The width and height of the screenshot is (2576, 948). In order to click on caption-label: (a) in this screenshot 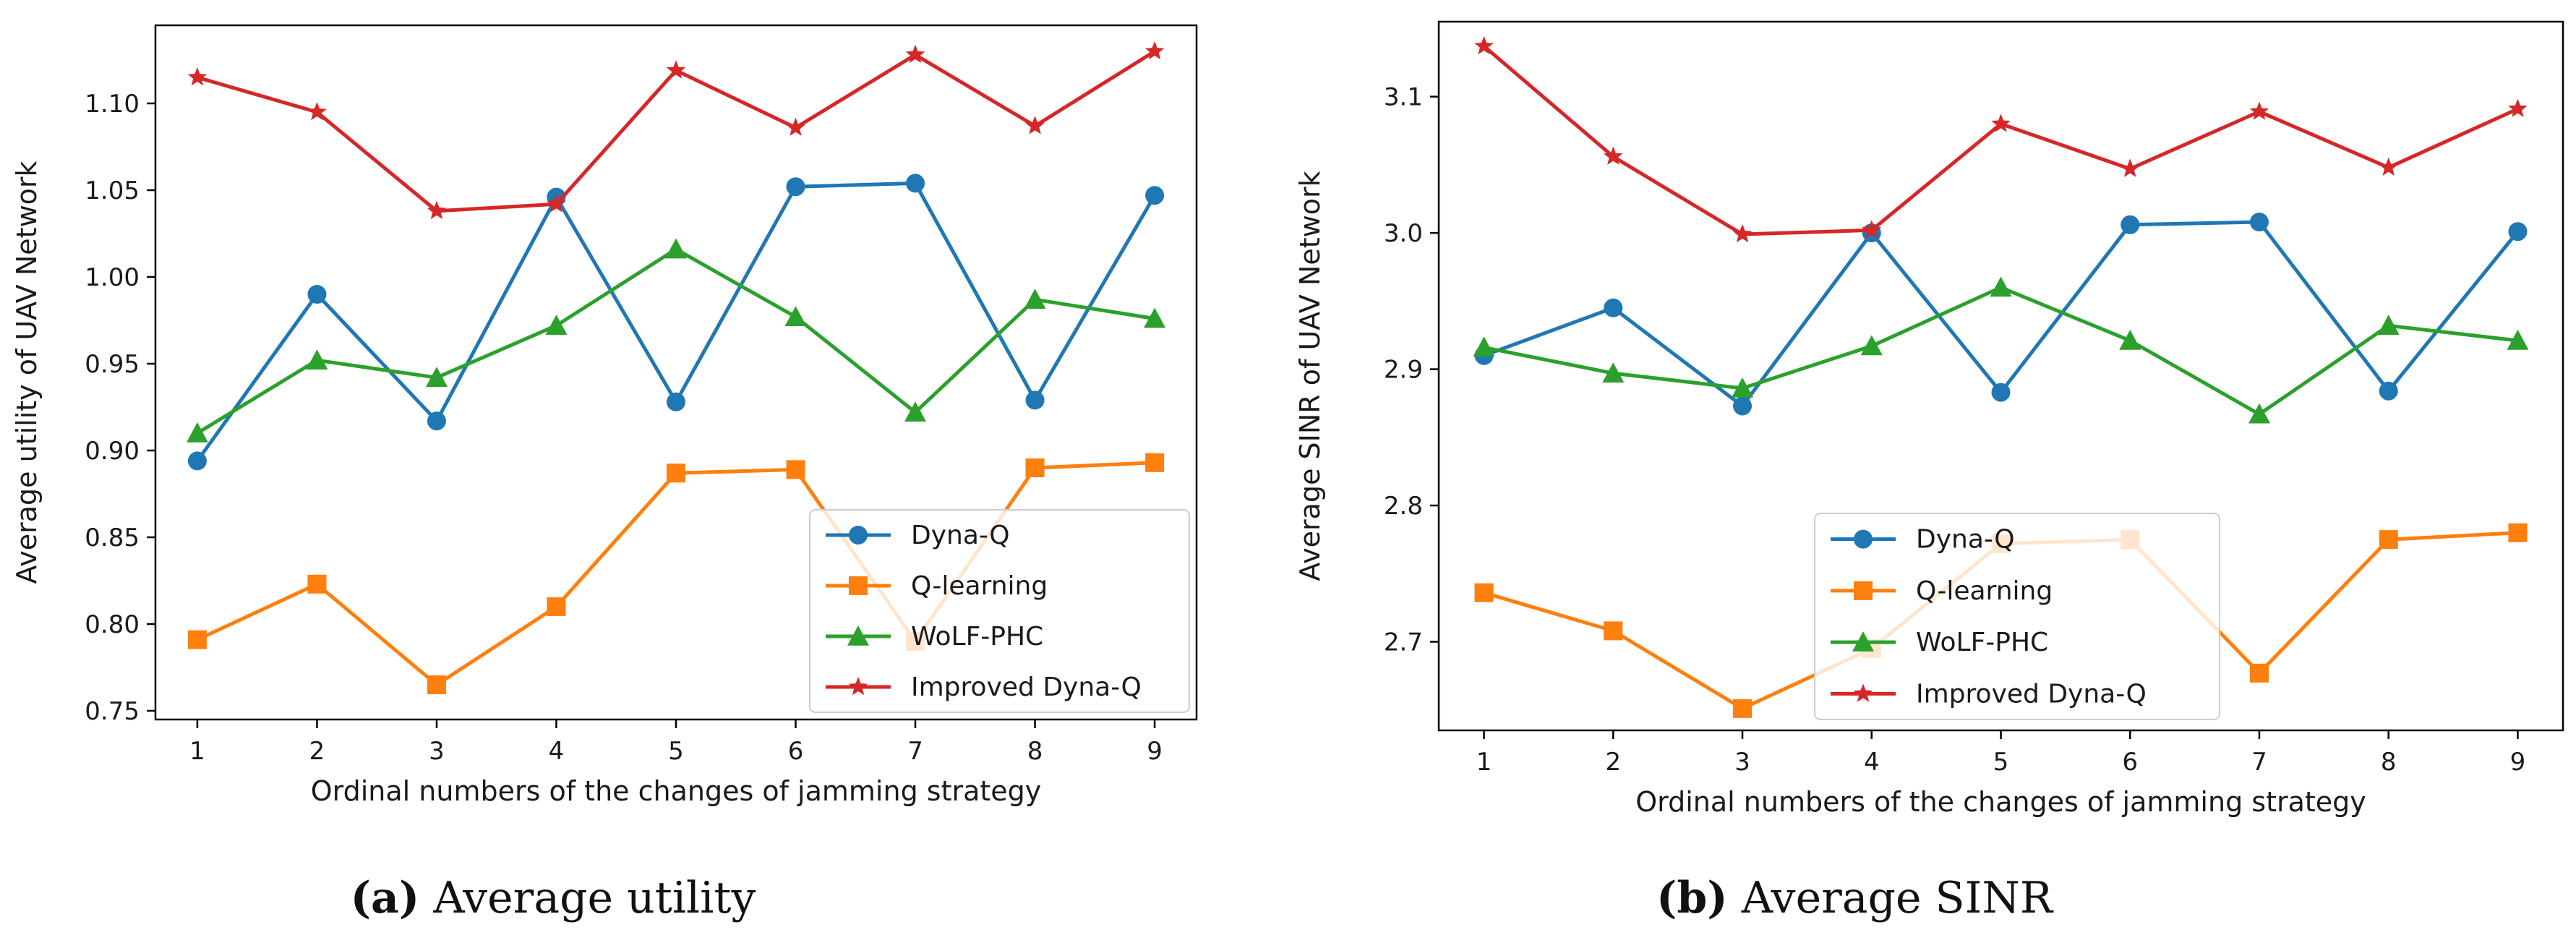, I will do `click(385, 898)`.